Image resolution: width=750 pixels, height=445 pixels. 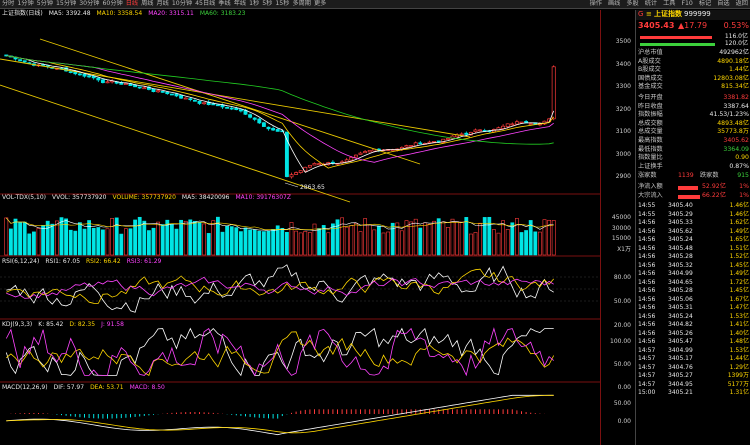 What do you see at coordinates (687, 3) in the screenshot?
I see `menu-item: F10` at bounding box center [687, 3].